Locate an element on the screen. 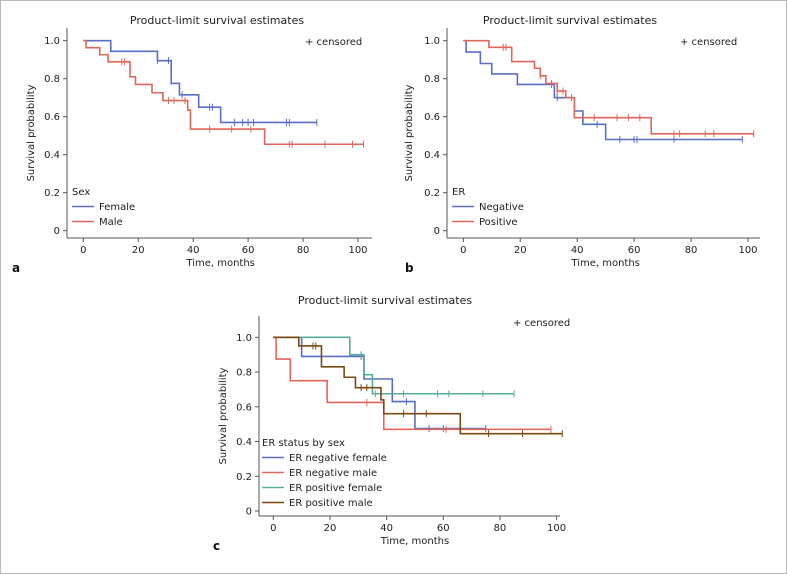 The height and width of the screenshot is (574, 787). survival-curve-er-negative-male is located at coordinates (412, 383).